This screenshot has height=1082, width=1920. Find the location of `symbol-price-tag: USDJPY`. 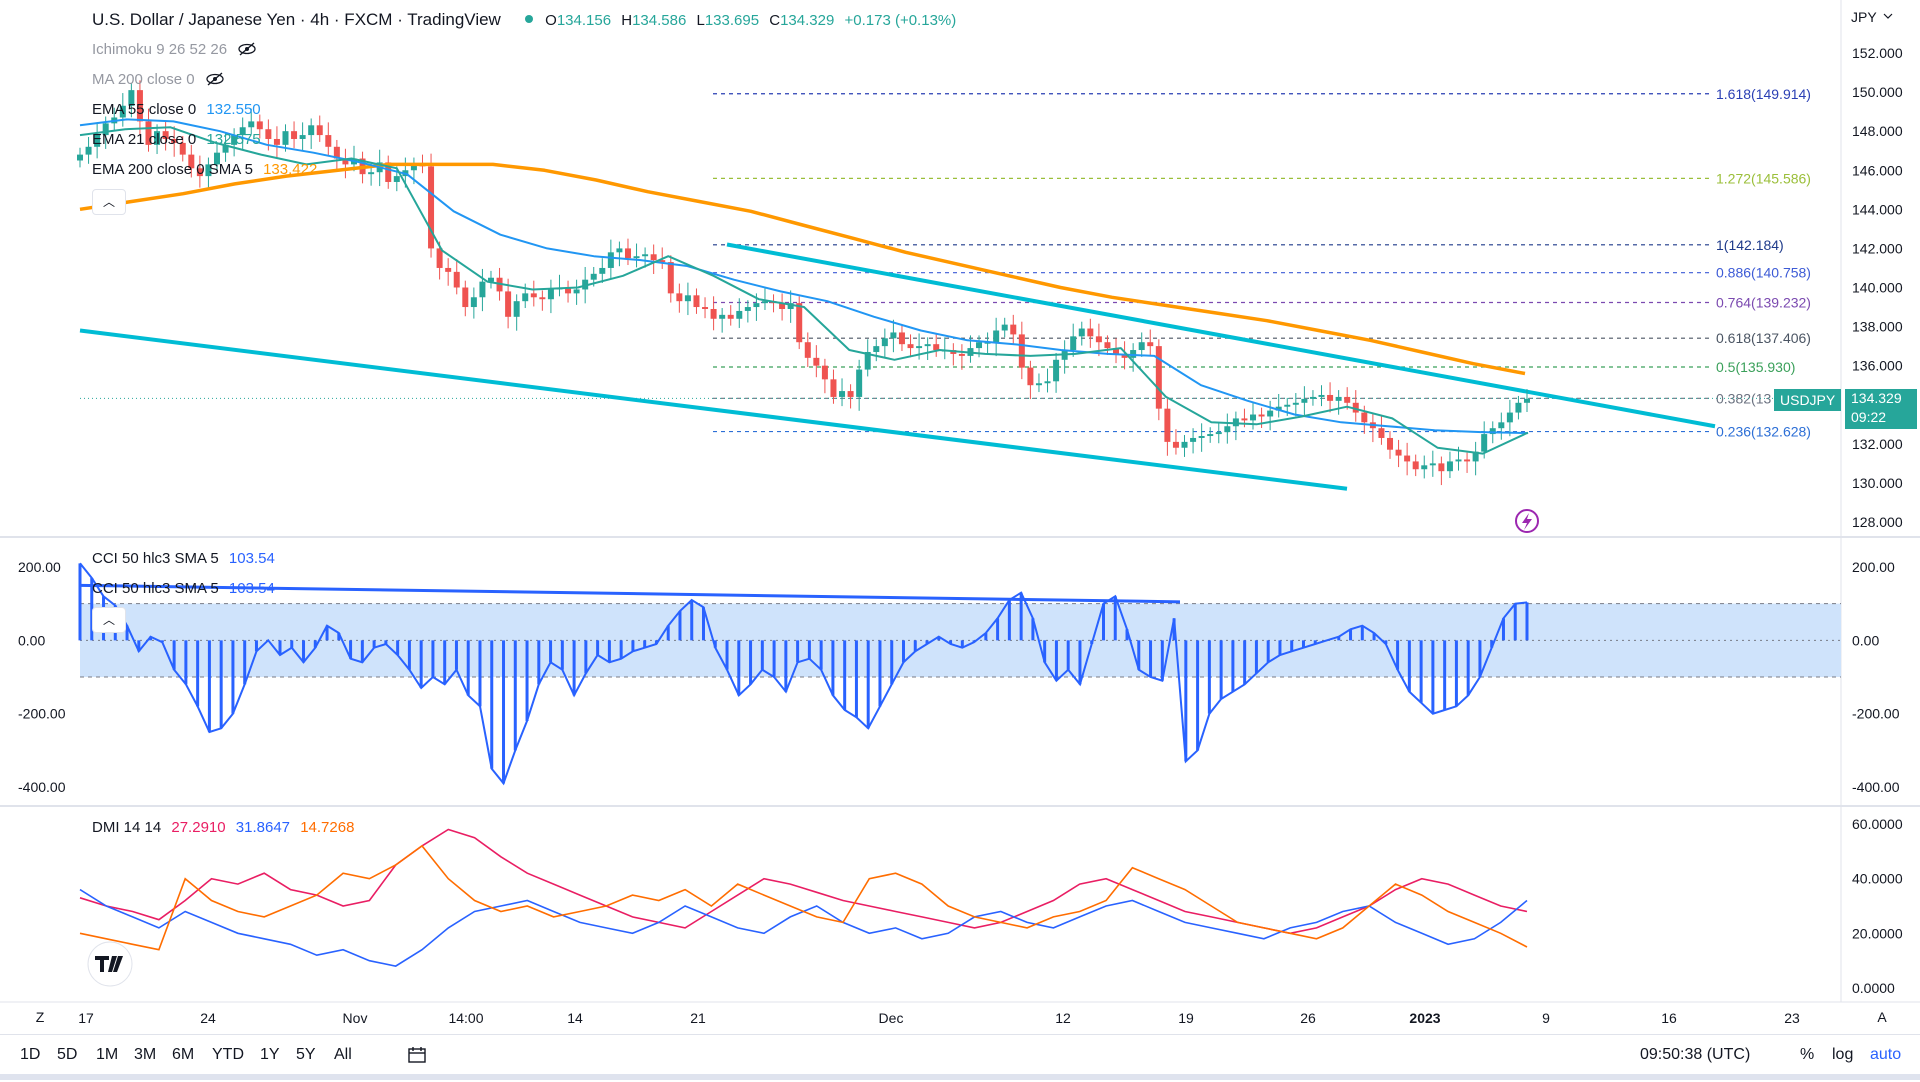

symbol-price-tag: USDJPY is located at coordinates (1808, 400).